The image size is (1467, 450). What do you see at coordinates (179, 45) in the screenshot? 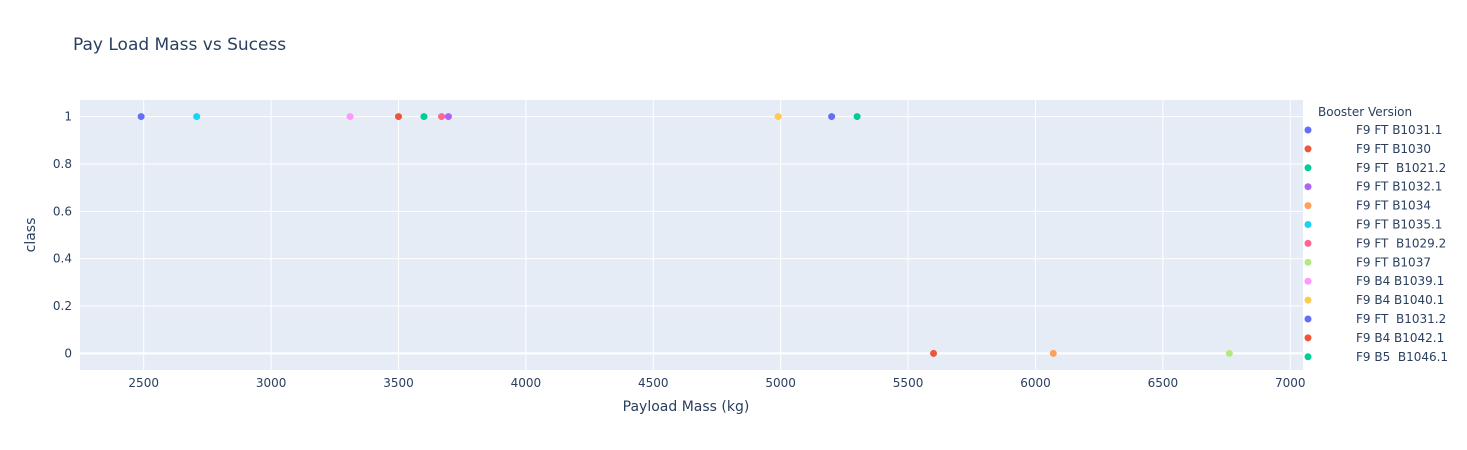
I see `chart-title: Pay Load Mass vs Sucess` at bounding box center [179, 45].